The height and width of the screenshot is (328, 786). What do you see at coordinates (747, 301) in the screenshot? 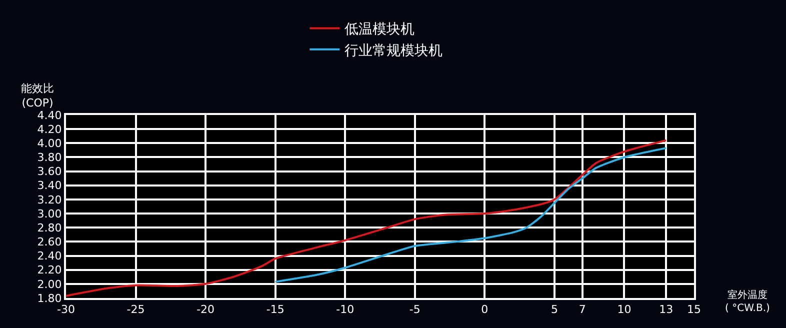
I see `x-axis-title: 室外温度 ( °CW.B.)` at bounding box center [747, 301].